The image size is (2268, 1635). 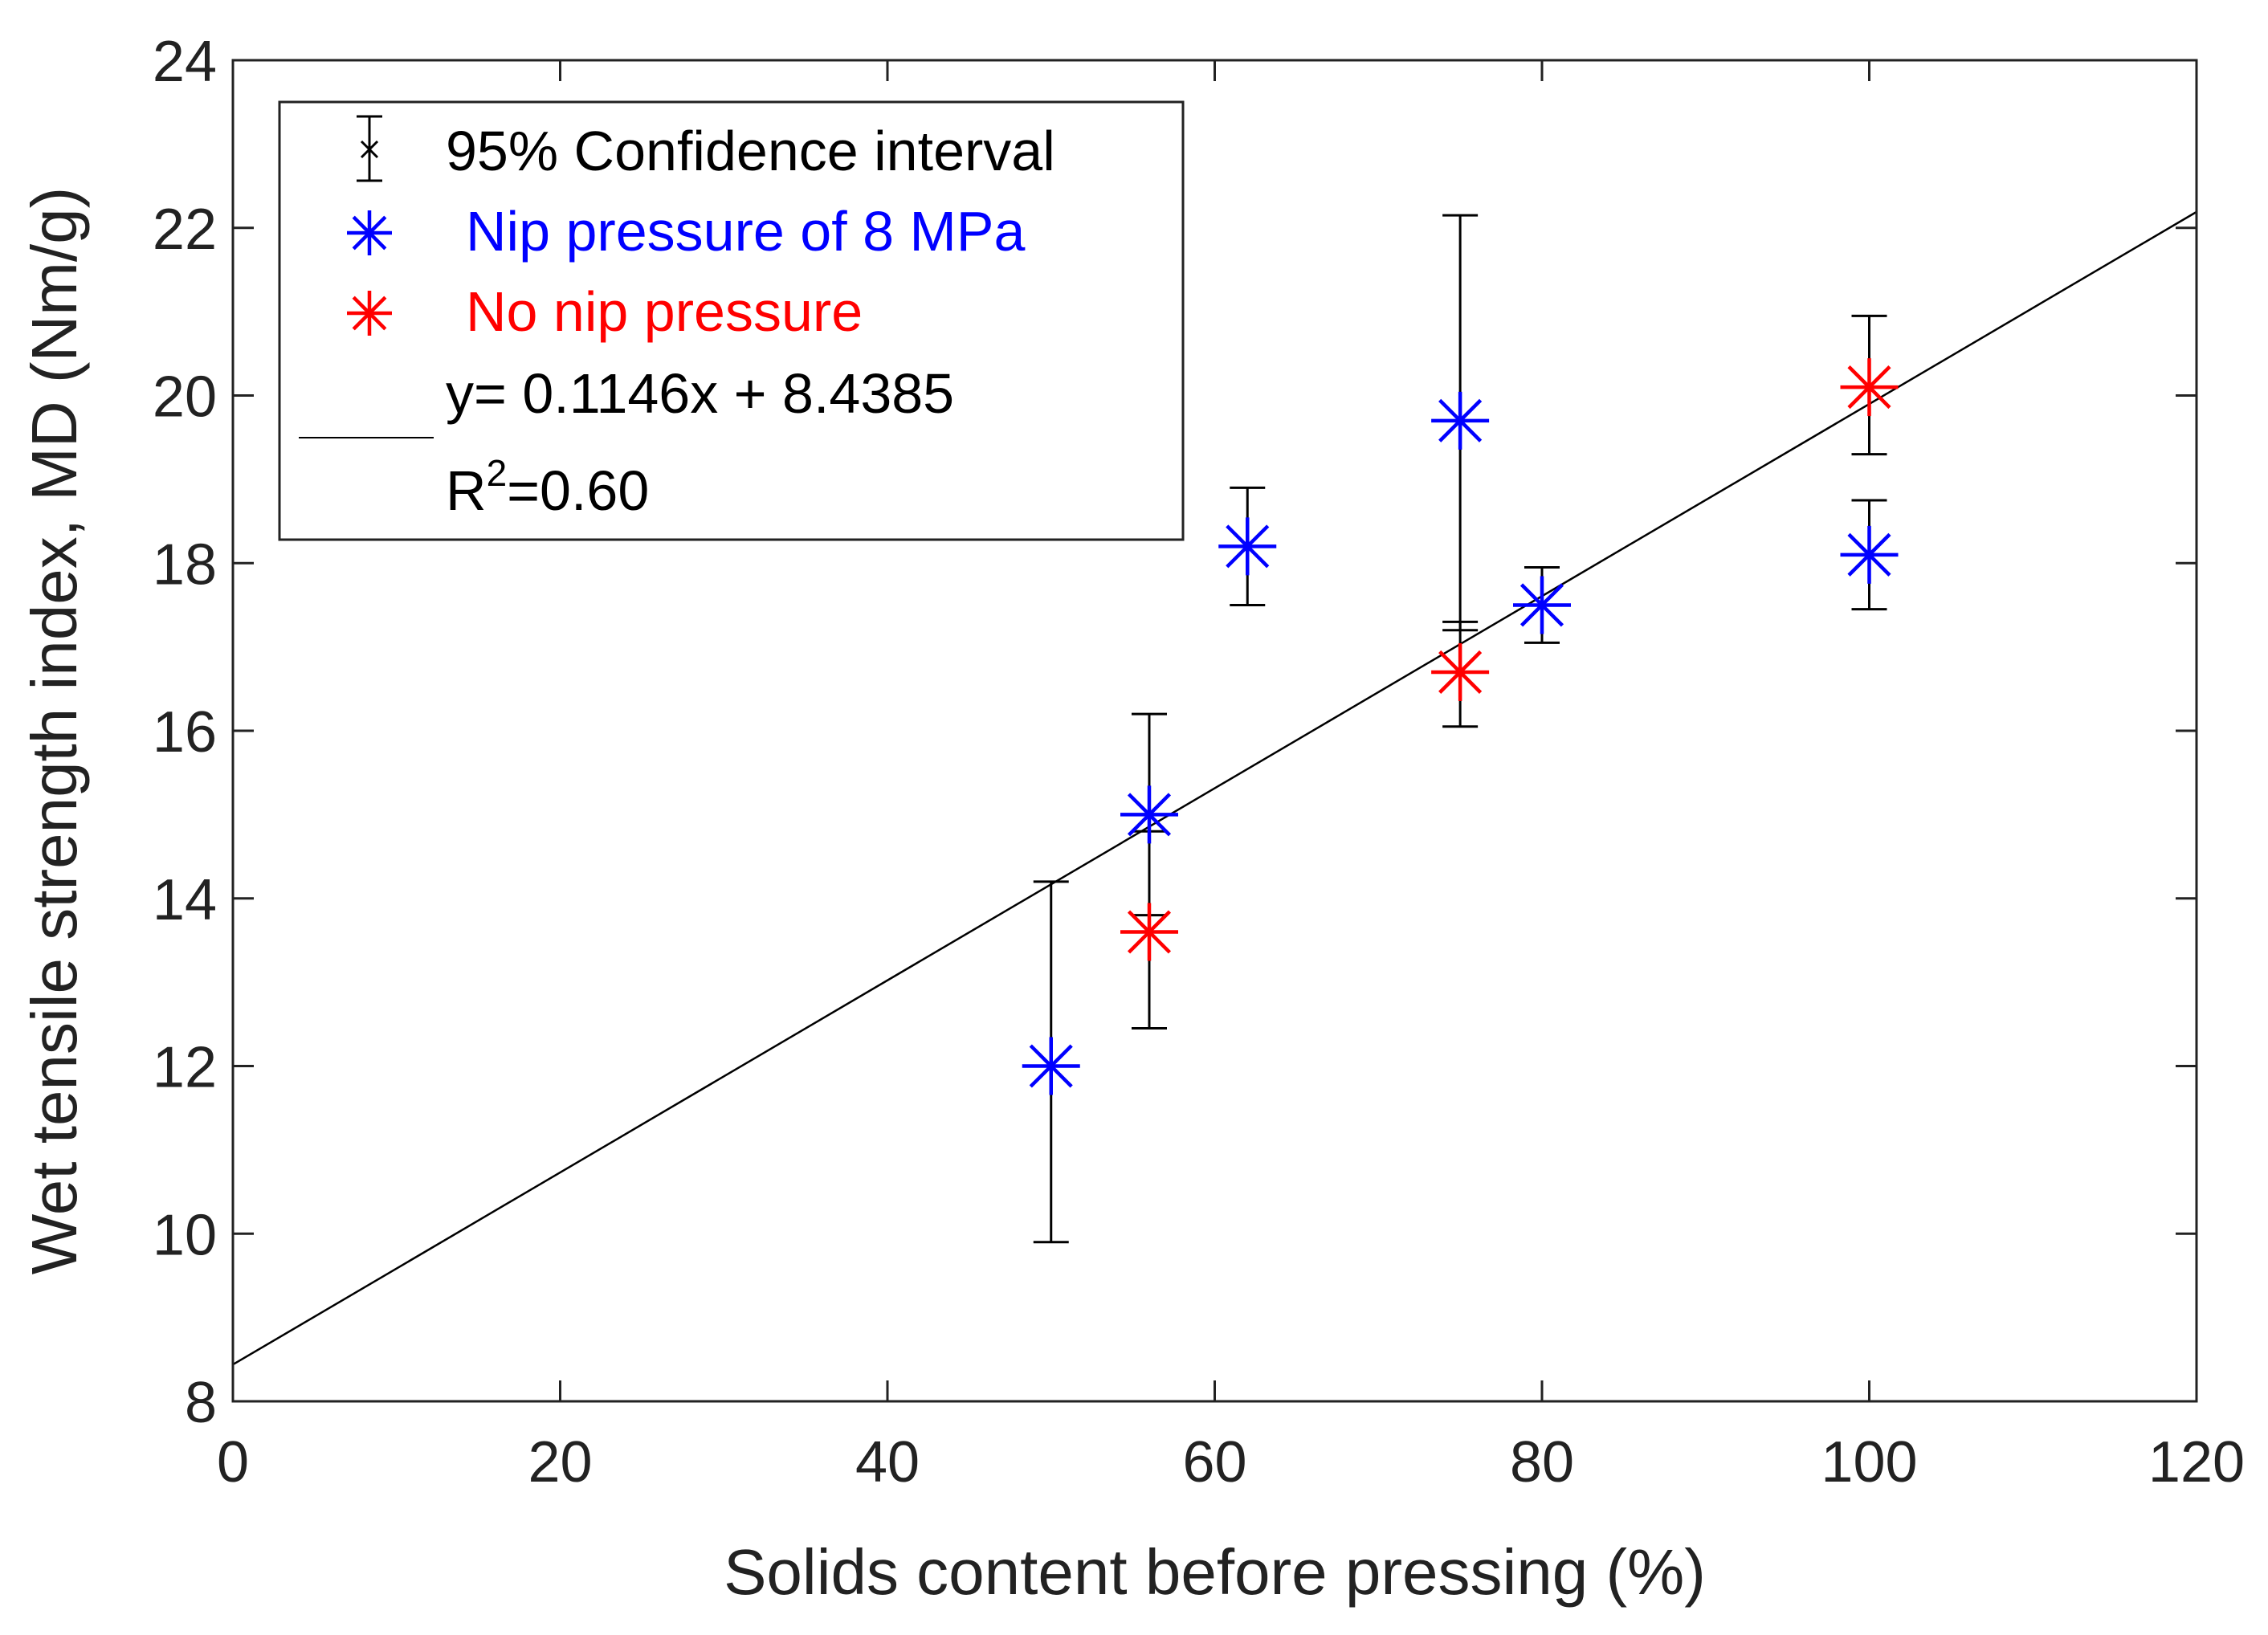 I want to click on legend-no-nip-asterisk, so click(x=370, y=313).